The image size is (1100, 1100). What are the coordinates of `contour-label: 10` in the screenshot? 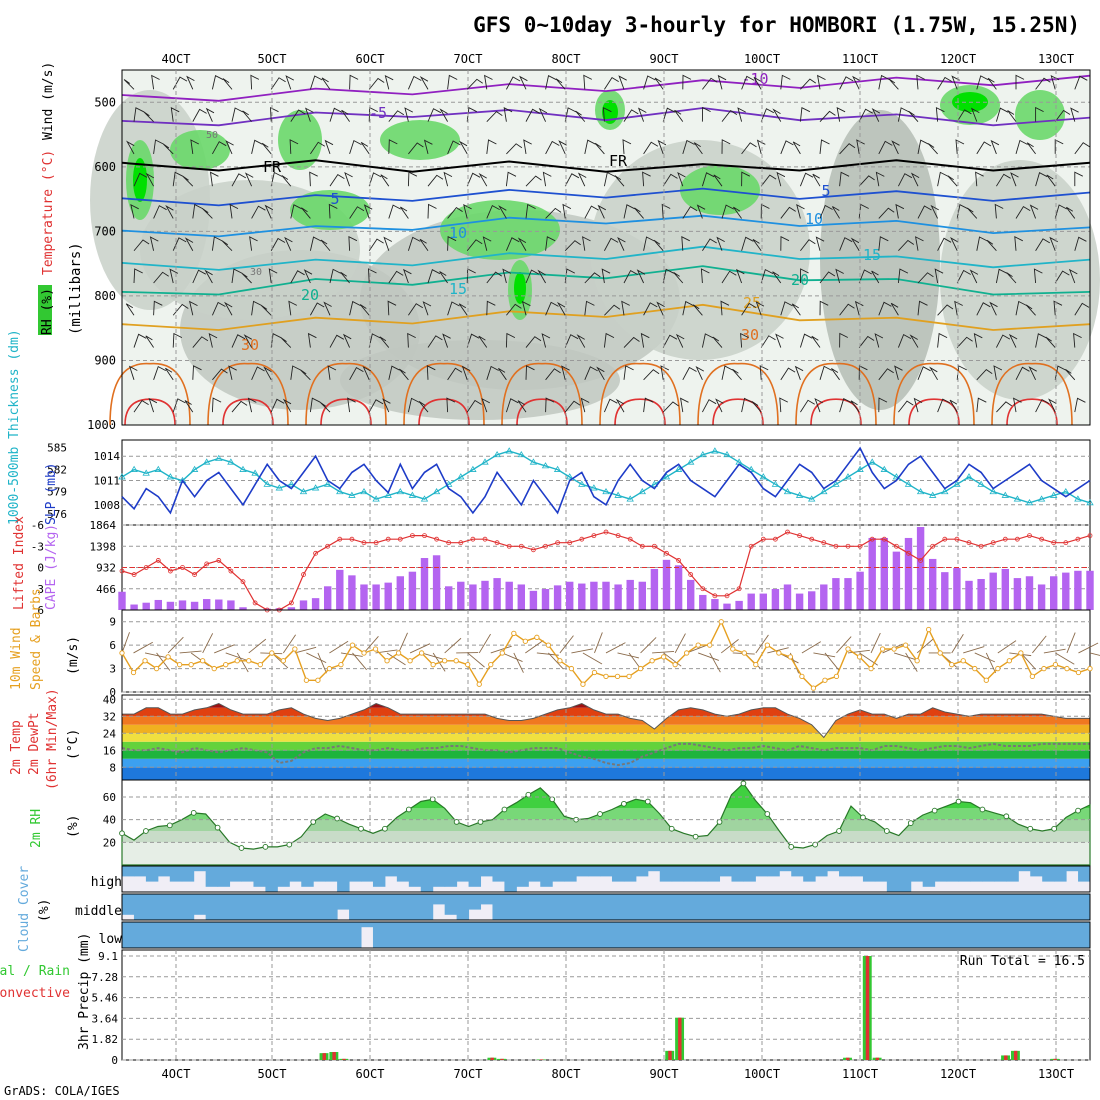 It's located at (814, 219).